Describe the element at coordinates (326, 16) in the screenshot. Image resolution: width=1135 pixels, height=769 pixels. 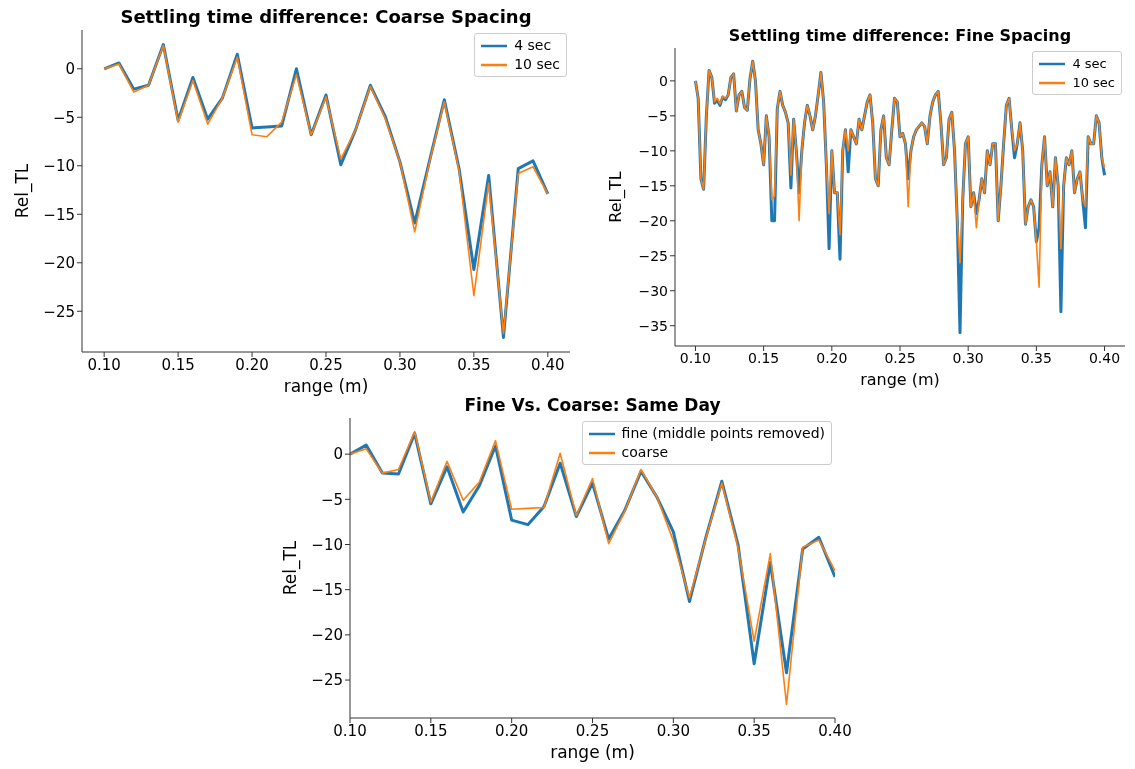
I see `chart-title: Settling time difference: Coarse Spacing` at that location.